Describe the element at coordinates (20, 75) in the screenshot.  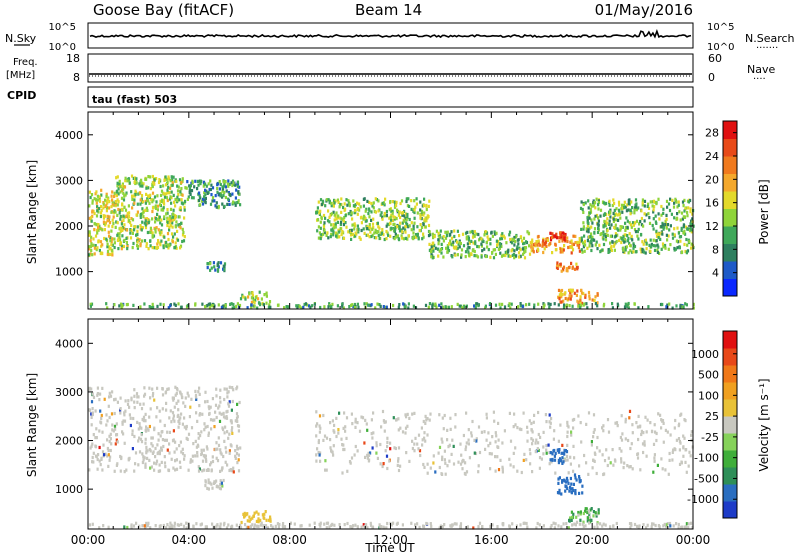
I see `freq-label-line2: [MHz]` at that location.